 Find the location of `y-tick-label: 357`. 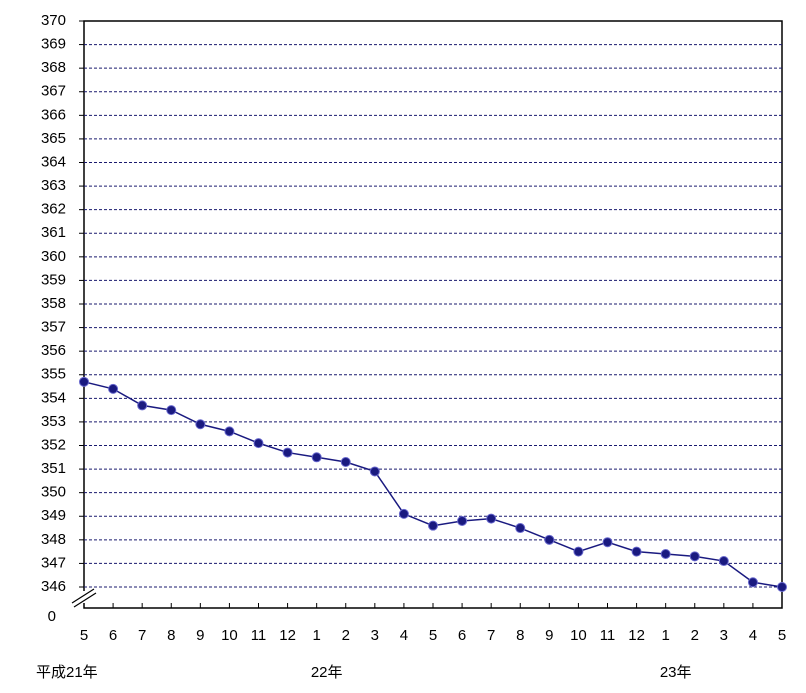

y-tick-label: 357 is located at coordinates (53, 327).